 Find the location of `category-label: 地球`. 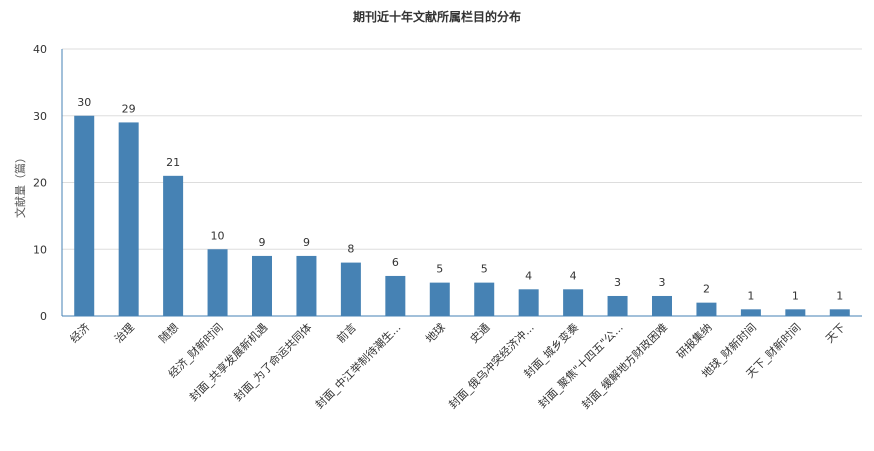

category-label: 地球 is located at coordinates (434, 332).